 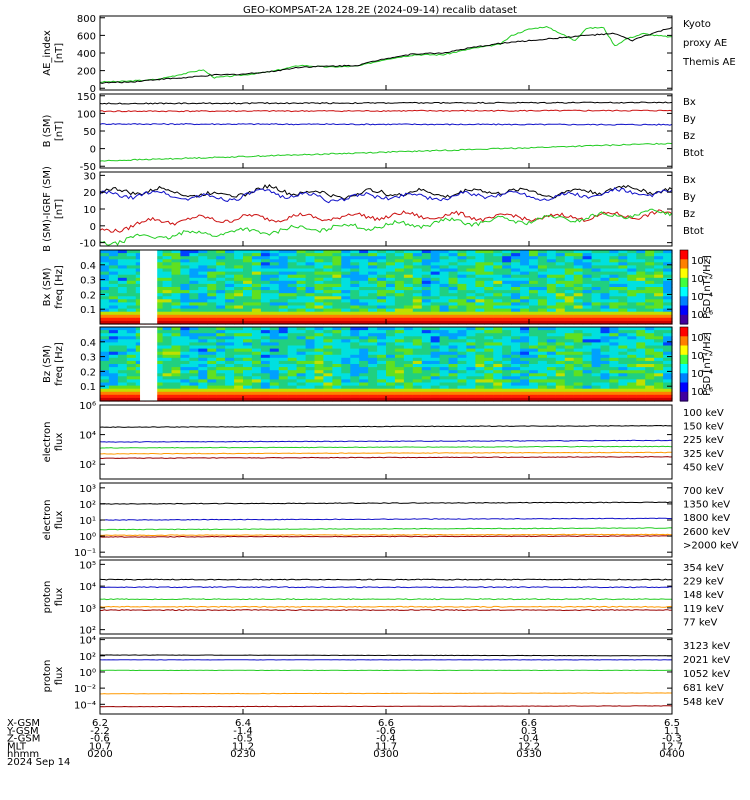 I want to click on colorbar-band, so click(x=684, y=341).